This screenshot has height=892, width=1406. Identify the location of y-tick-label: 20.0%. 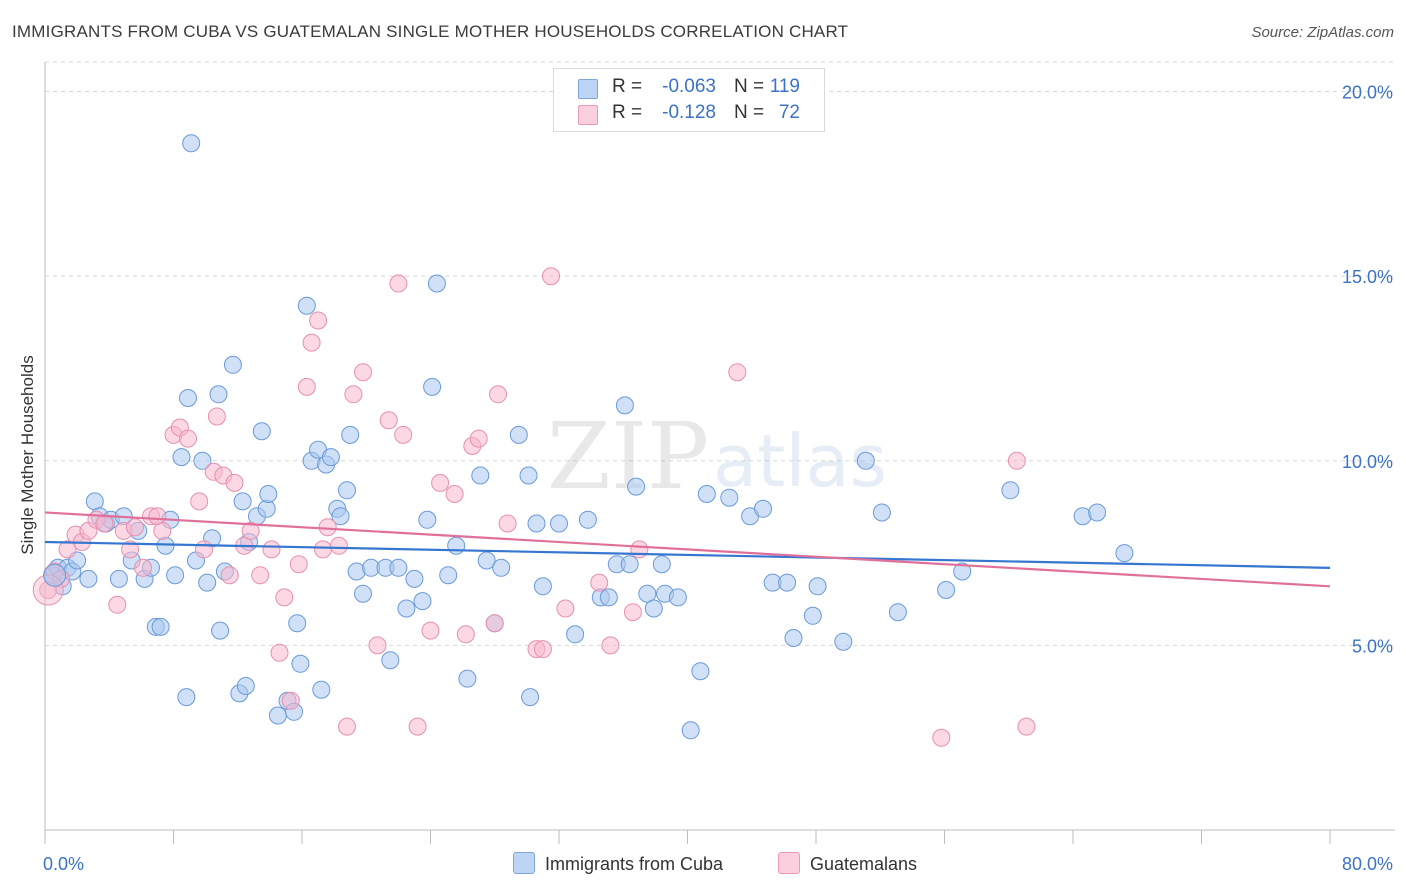
(1367, 93).